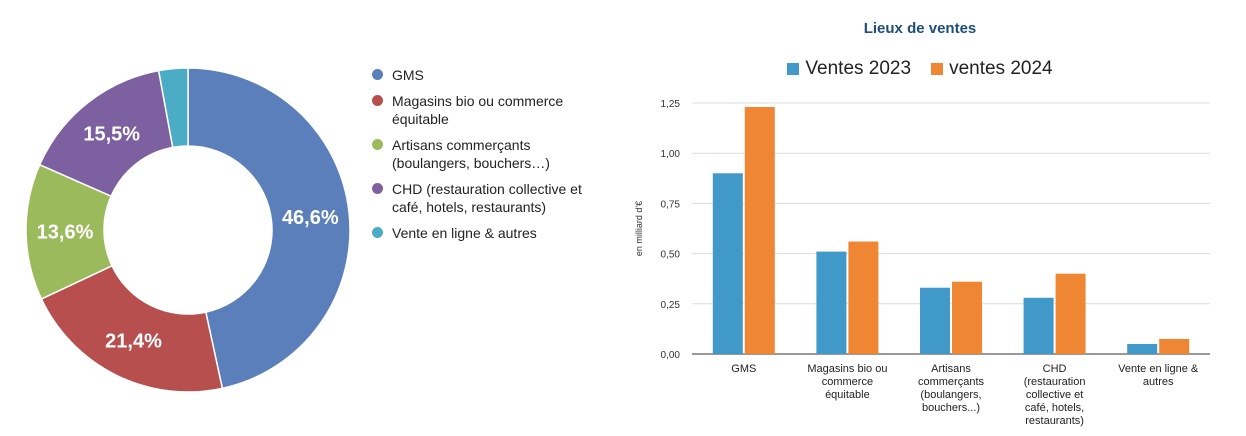 Image resolution: width=1246 pixels, height=436 pixels. Describe the element at coordinates (920, 28) in the screenshot. I see `bar-chart-title: Lieux de ventes` at that location.